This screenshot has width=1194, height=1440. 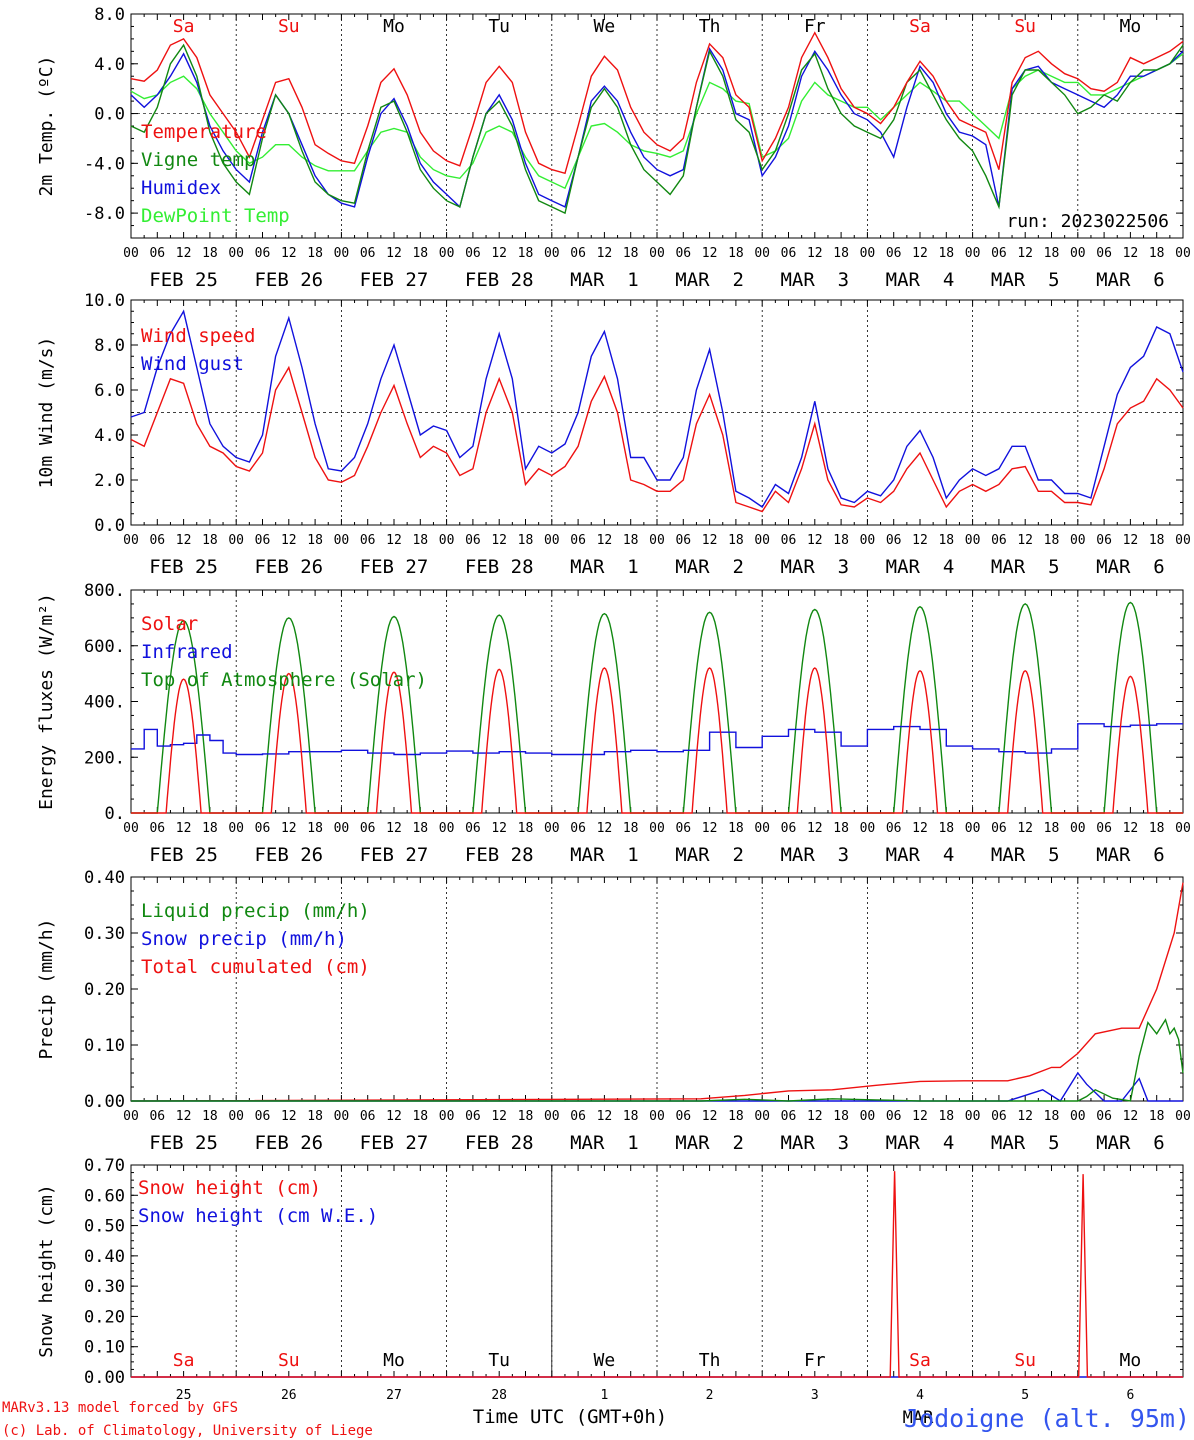 What do you see at coordinates (918, 1418) in the screenshot?
I see `month-label: MAR` at bounding box center [918, 1418].